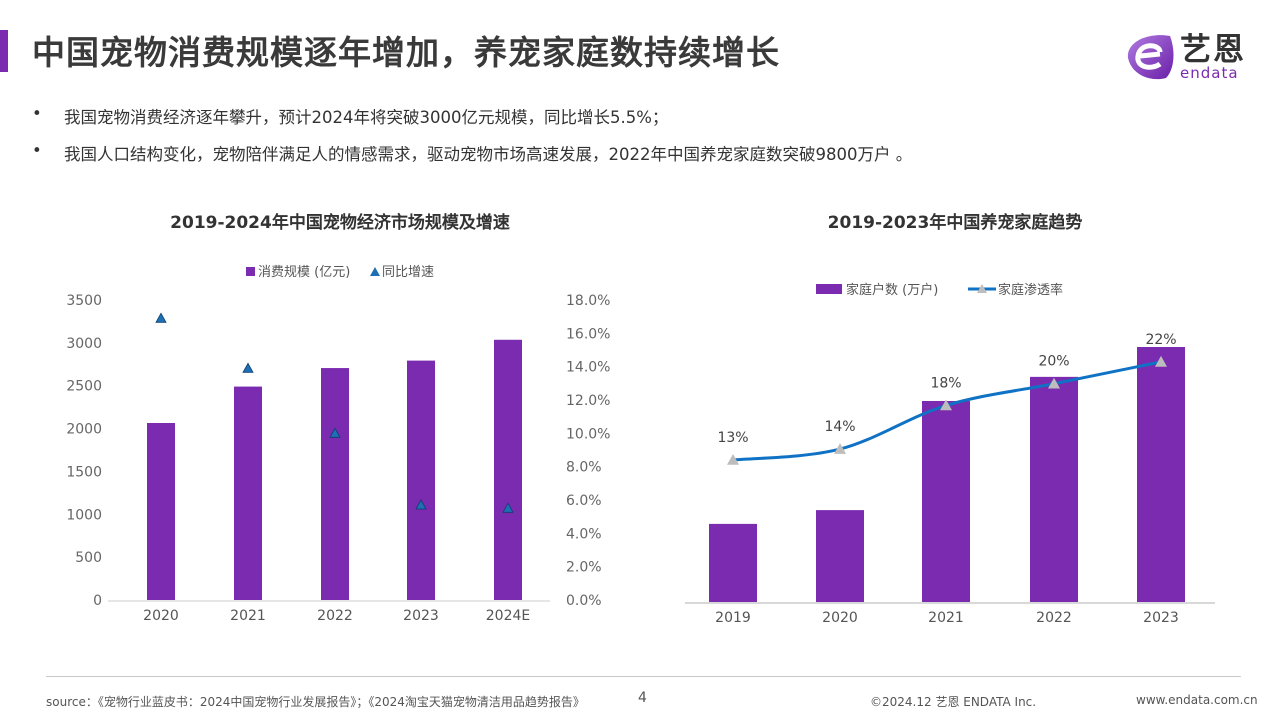  What do you see at coordinates (250, 271) in the screenshot?
I see `chart1-legend-bar-swatch` at bounding box center [250, 271].